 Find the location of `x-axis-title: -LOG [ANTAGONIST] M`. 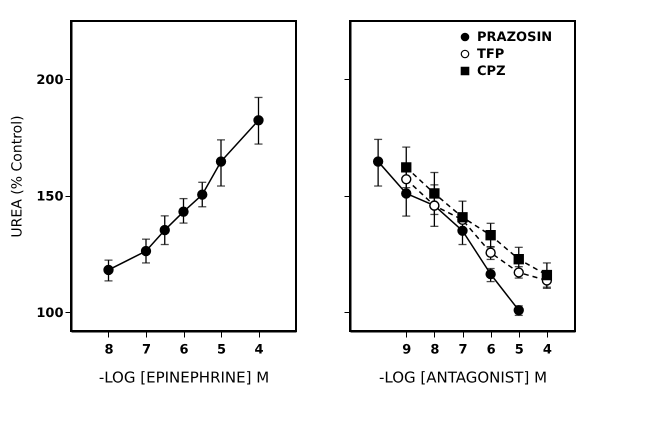

x-axis-title: -LOG [ANTAGONIST] M is located at coordinates (463, 377).